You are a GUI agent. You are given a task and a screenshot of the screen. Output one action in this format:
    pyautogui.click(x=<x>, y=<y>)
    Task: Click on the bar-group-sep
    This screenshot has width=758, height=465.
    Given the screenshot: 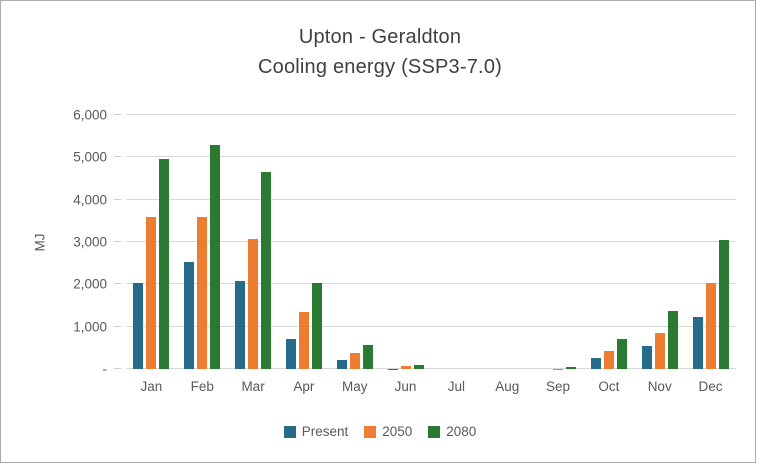 What is the action you would take?
    pyautogui.click(x=558, y=242)
    